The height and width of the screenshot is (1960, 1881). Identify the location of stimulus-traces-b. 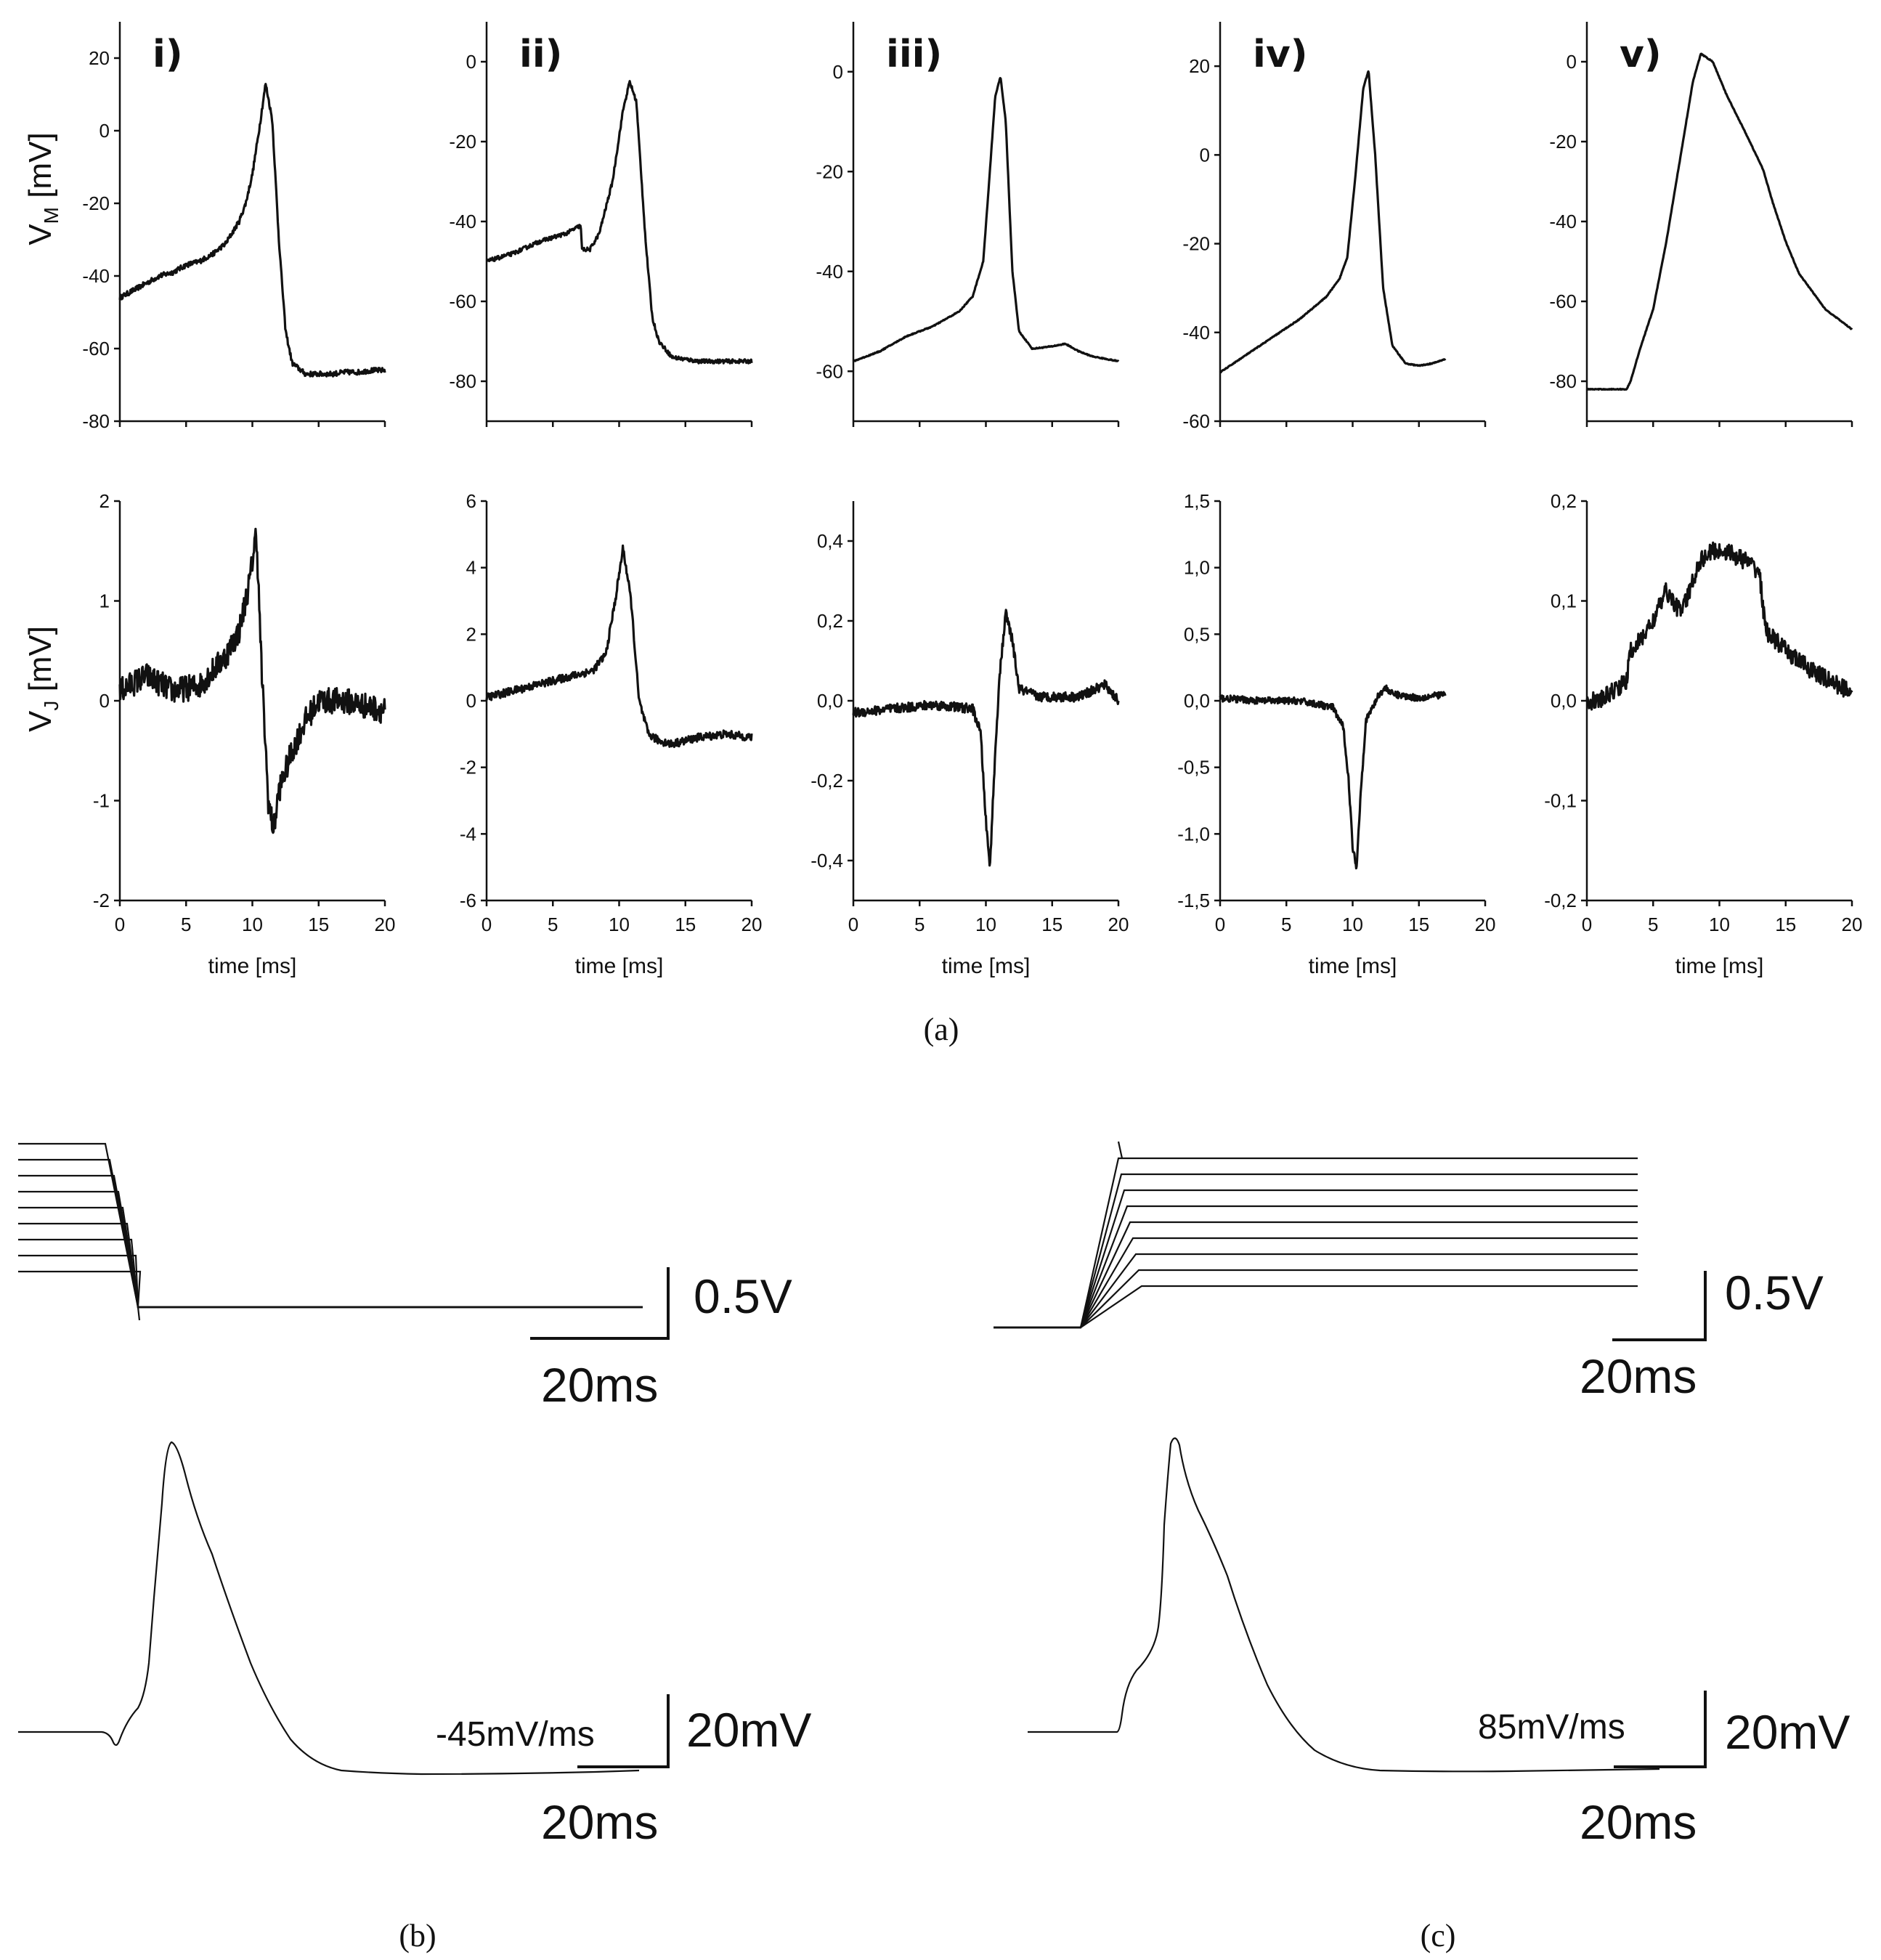
(330, 1231).